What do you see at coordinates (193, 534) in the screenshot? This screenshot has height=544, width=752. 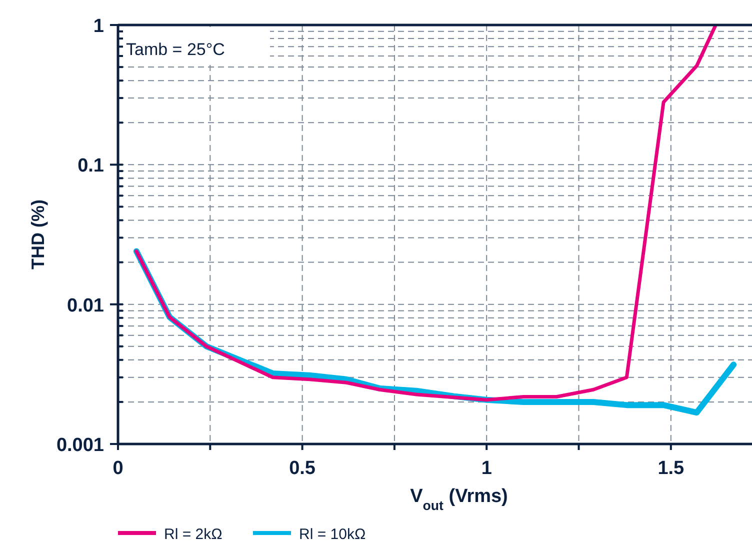 I see `legend-label: Rl = 2kΩ` at bounding box center [193, 534].